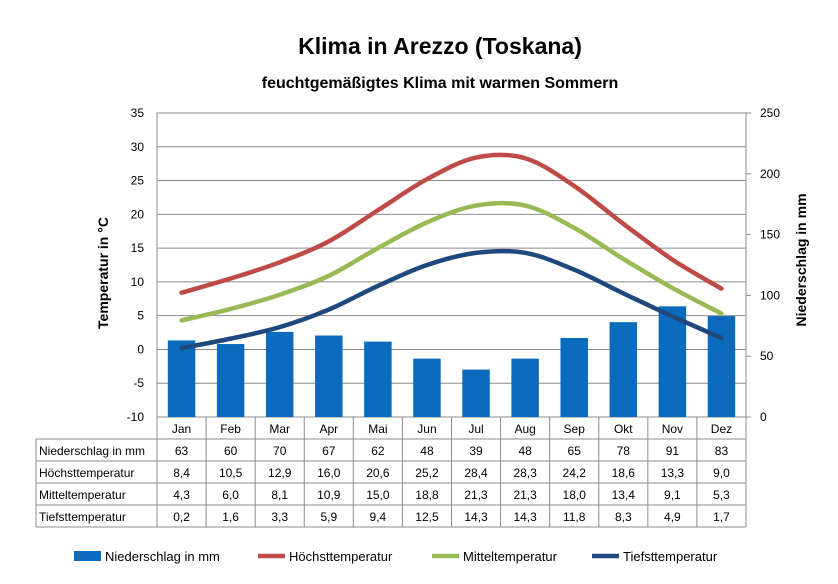  I want to click on table-cell: 12,5, so click(427, 517).